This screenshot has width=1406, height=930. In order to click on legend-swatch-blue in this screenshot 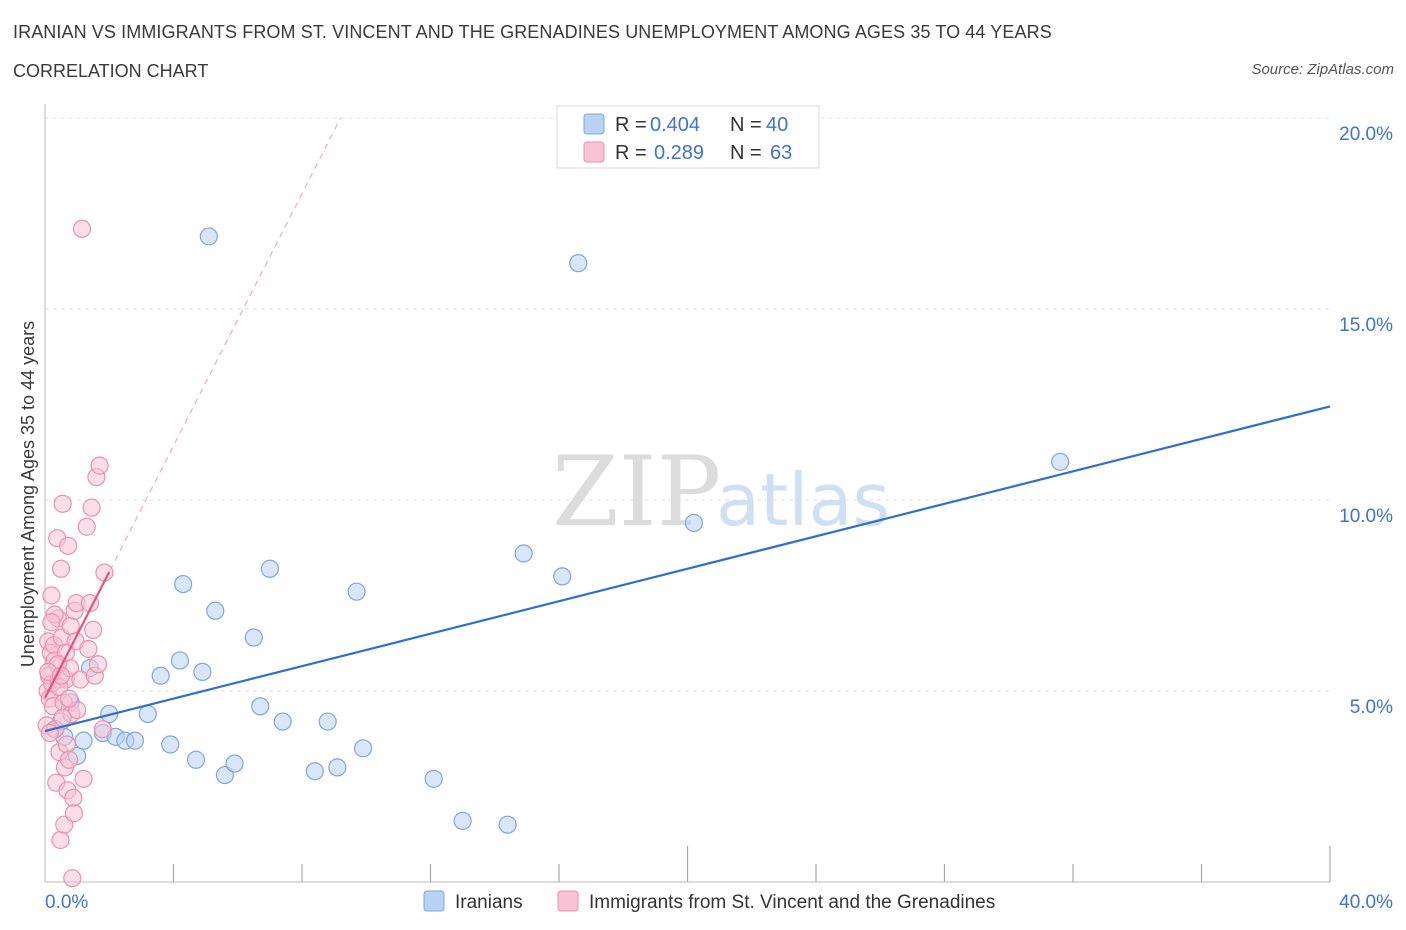, I will do `click(594, 124)`.